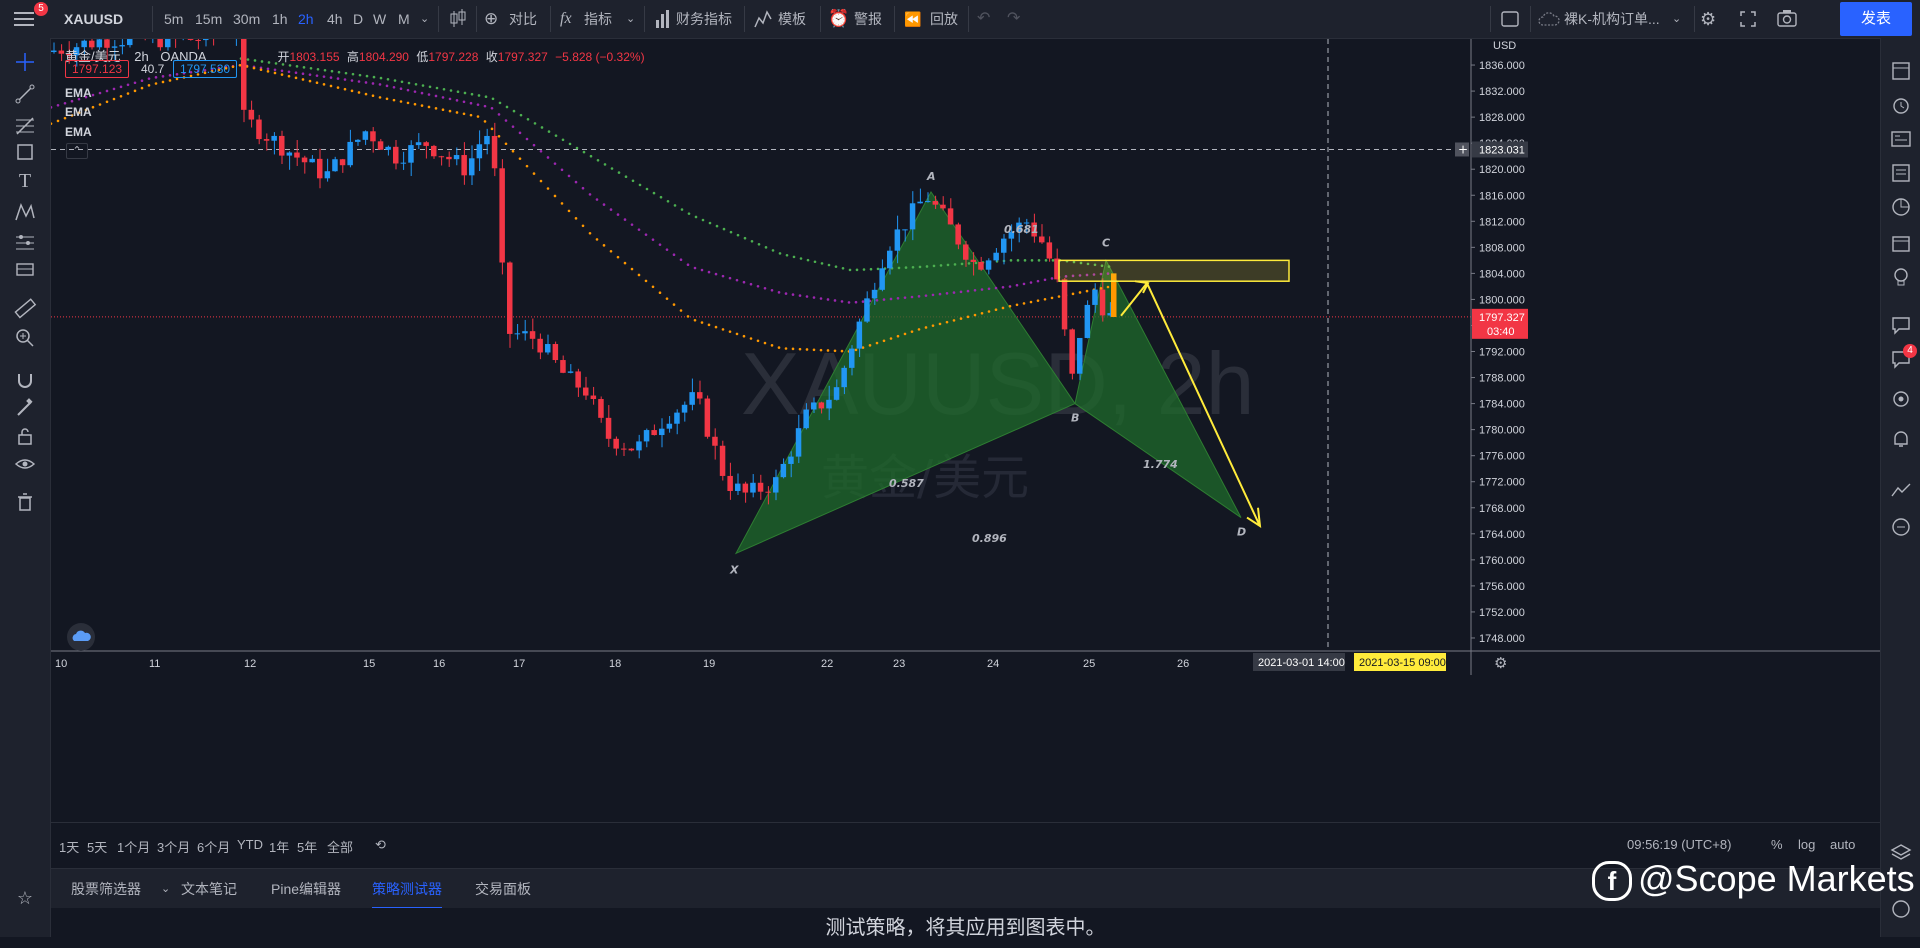 The image size is (1920, 948). I want to click on indicators-icon: fx, so click(566, 18).